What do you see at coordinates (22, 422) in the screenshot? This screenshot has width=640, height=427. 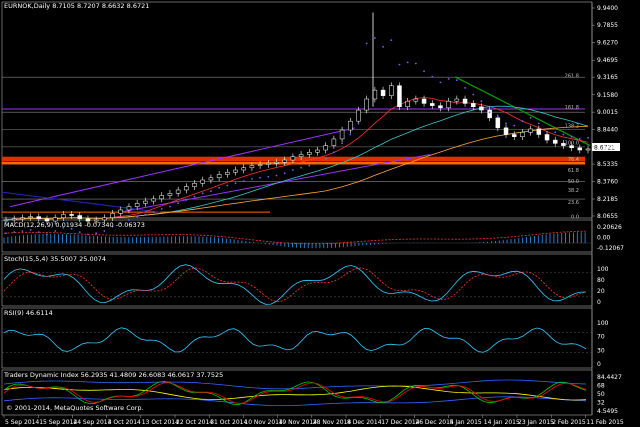 I see `date-tick-label: 5 Sep 2014` at bounding box center [22, 422].